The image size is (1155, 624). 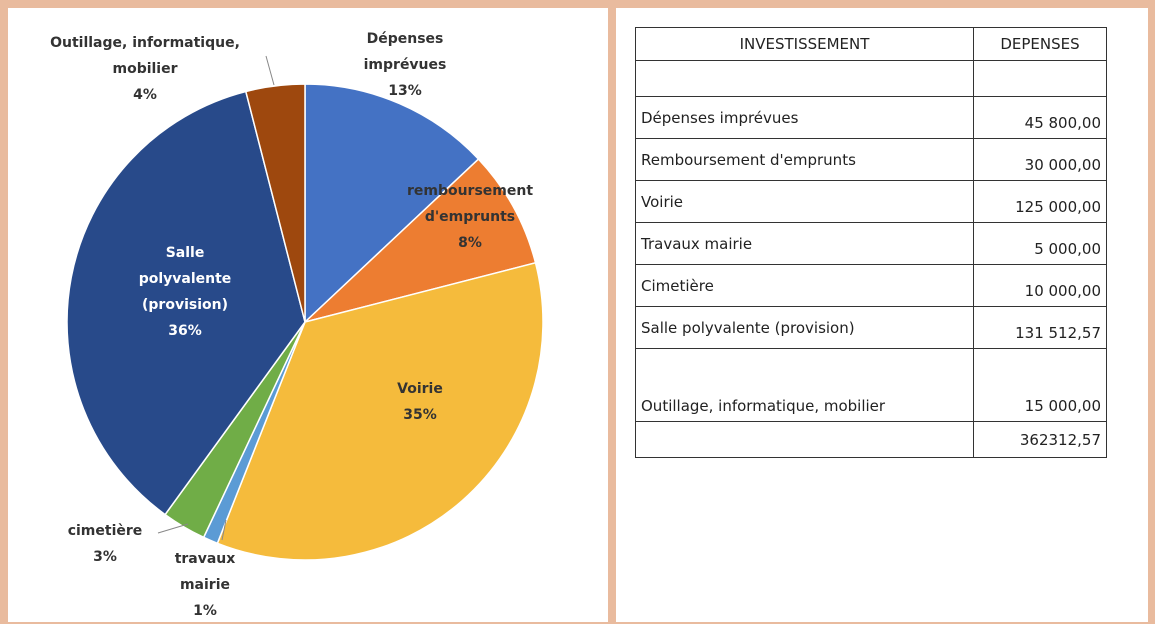 I want to click on table-row: Salle polyvalente (provision) 131 512,57, so click(x=871, y=327).